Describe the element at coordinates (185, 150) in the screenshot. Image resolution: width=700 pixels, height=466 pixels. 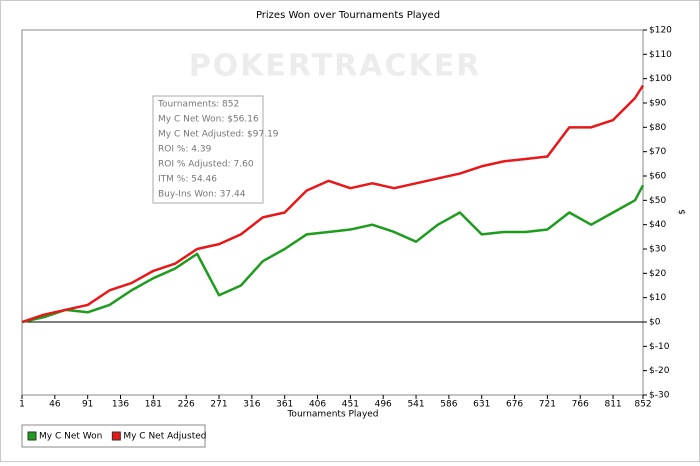
I see `annotation: ROI %: 4.39` at that location.